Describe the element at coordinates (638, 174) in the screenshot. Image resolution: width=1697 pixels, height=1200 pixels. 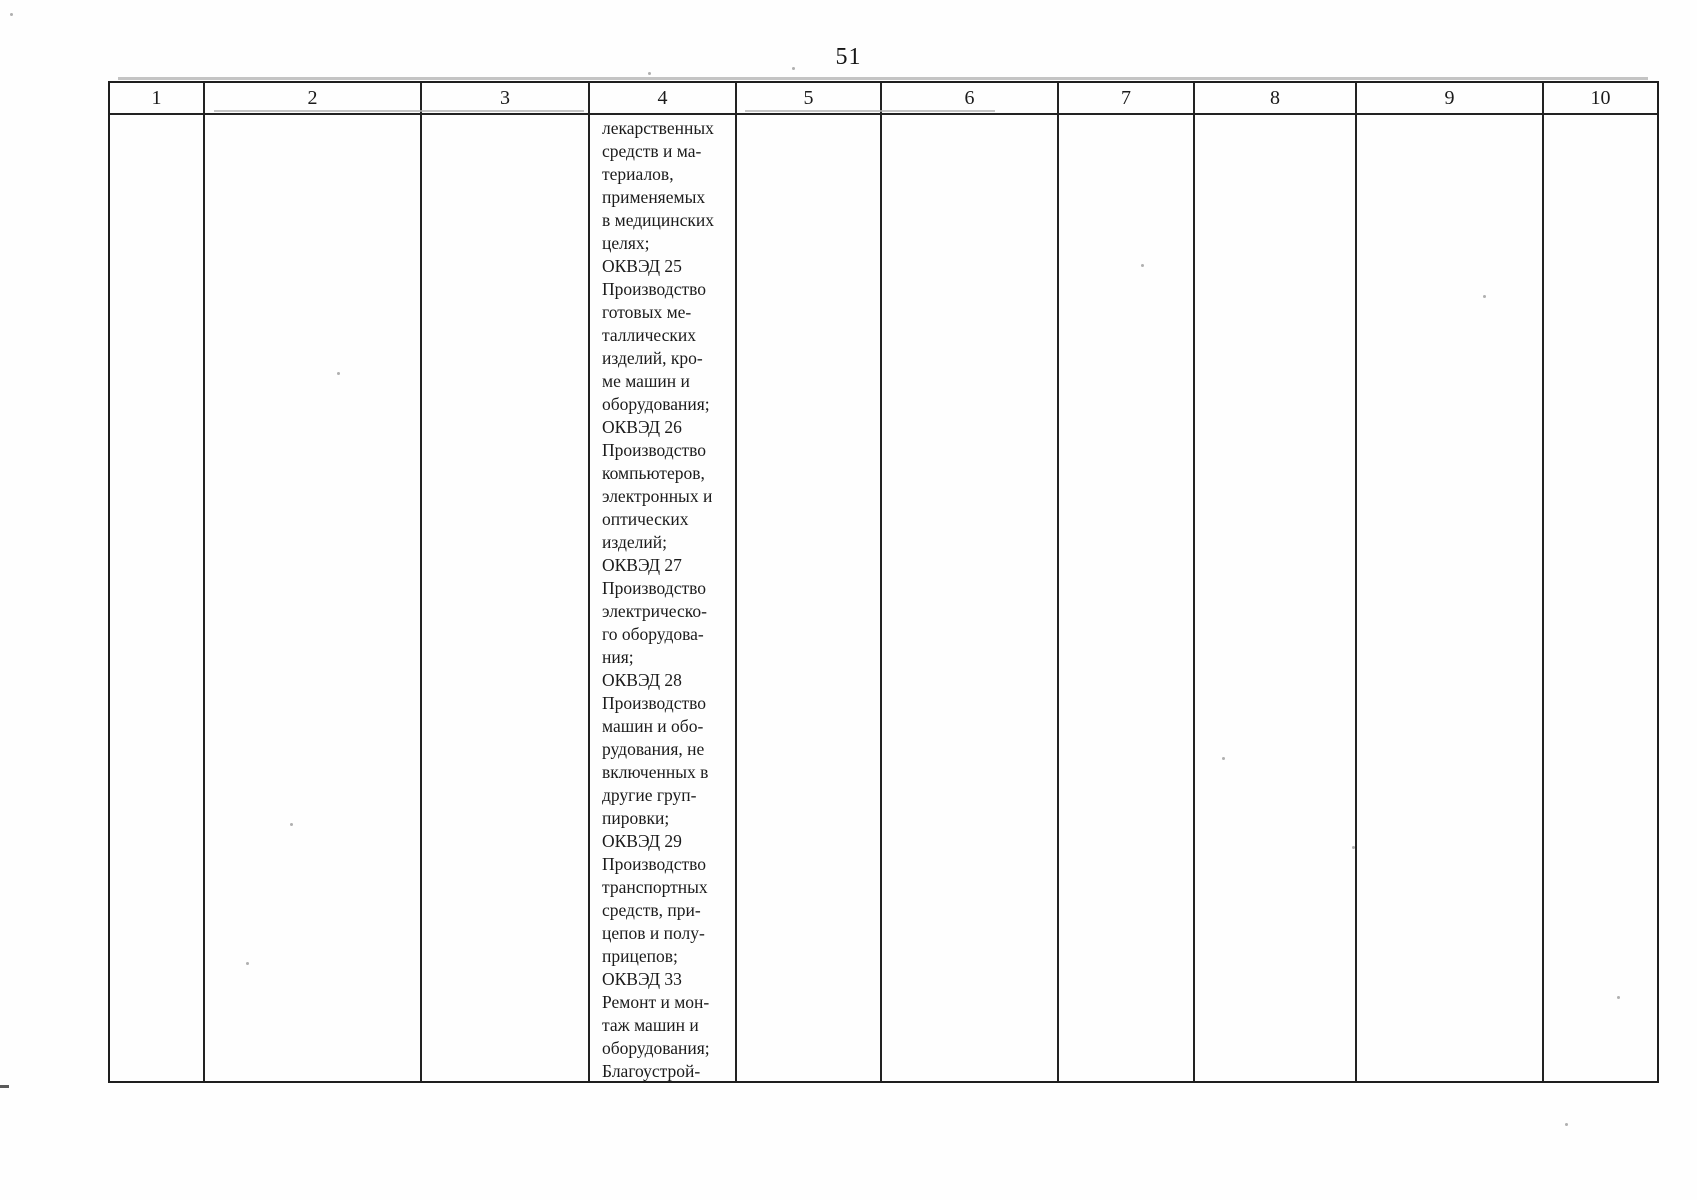
I see `activity-text-line: териалов,` at that location.